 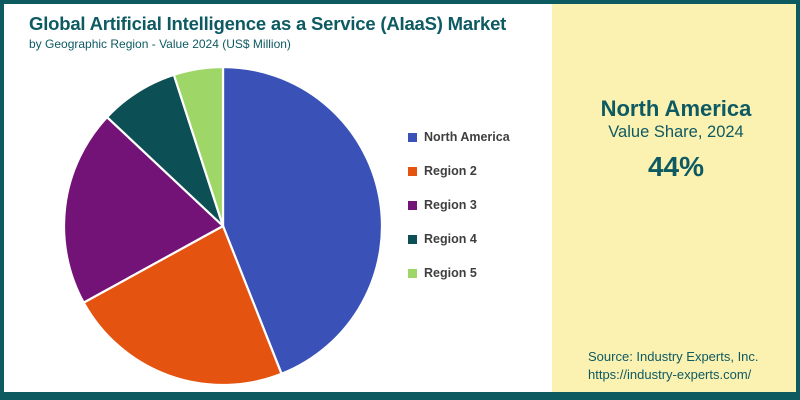 I want to click on legend-label: Region 4, so click(x=450, y=239).